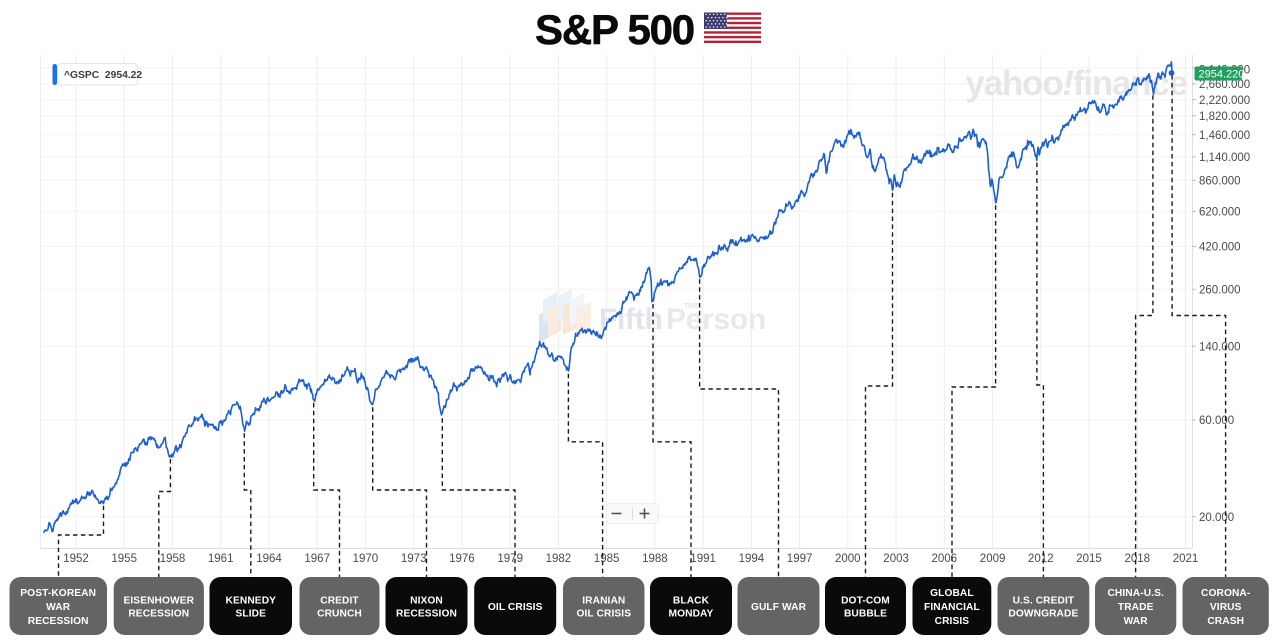 This screenshot has height=644, width=1280. Describe the element at coordinates (1220, 291) in the screenshot. I see `svg-text: 260.000` at that location.